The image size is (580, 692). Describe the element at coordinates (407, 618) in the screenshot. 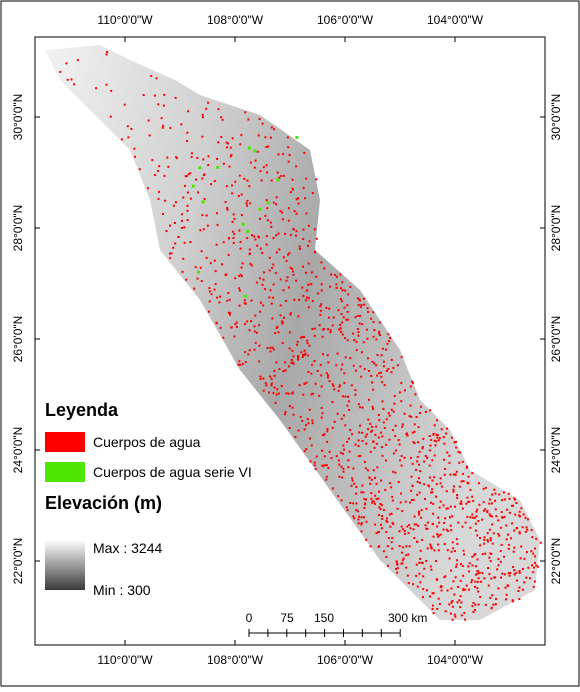

I see `scale-label: 300 km` at that location.